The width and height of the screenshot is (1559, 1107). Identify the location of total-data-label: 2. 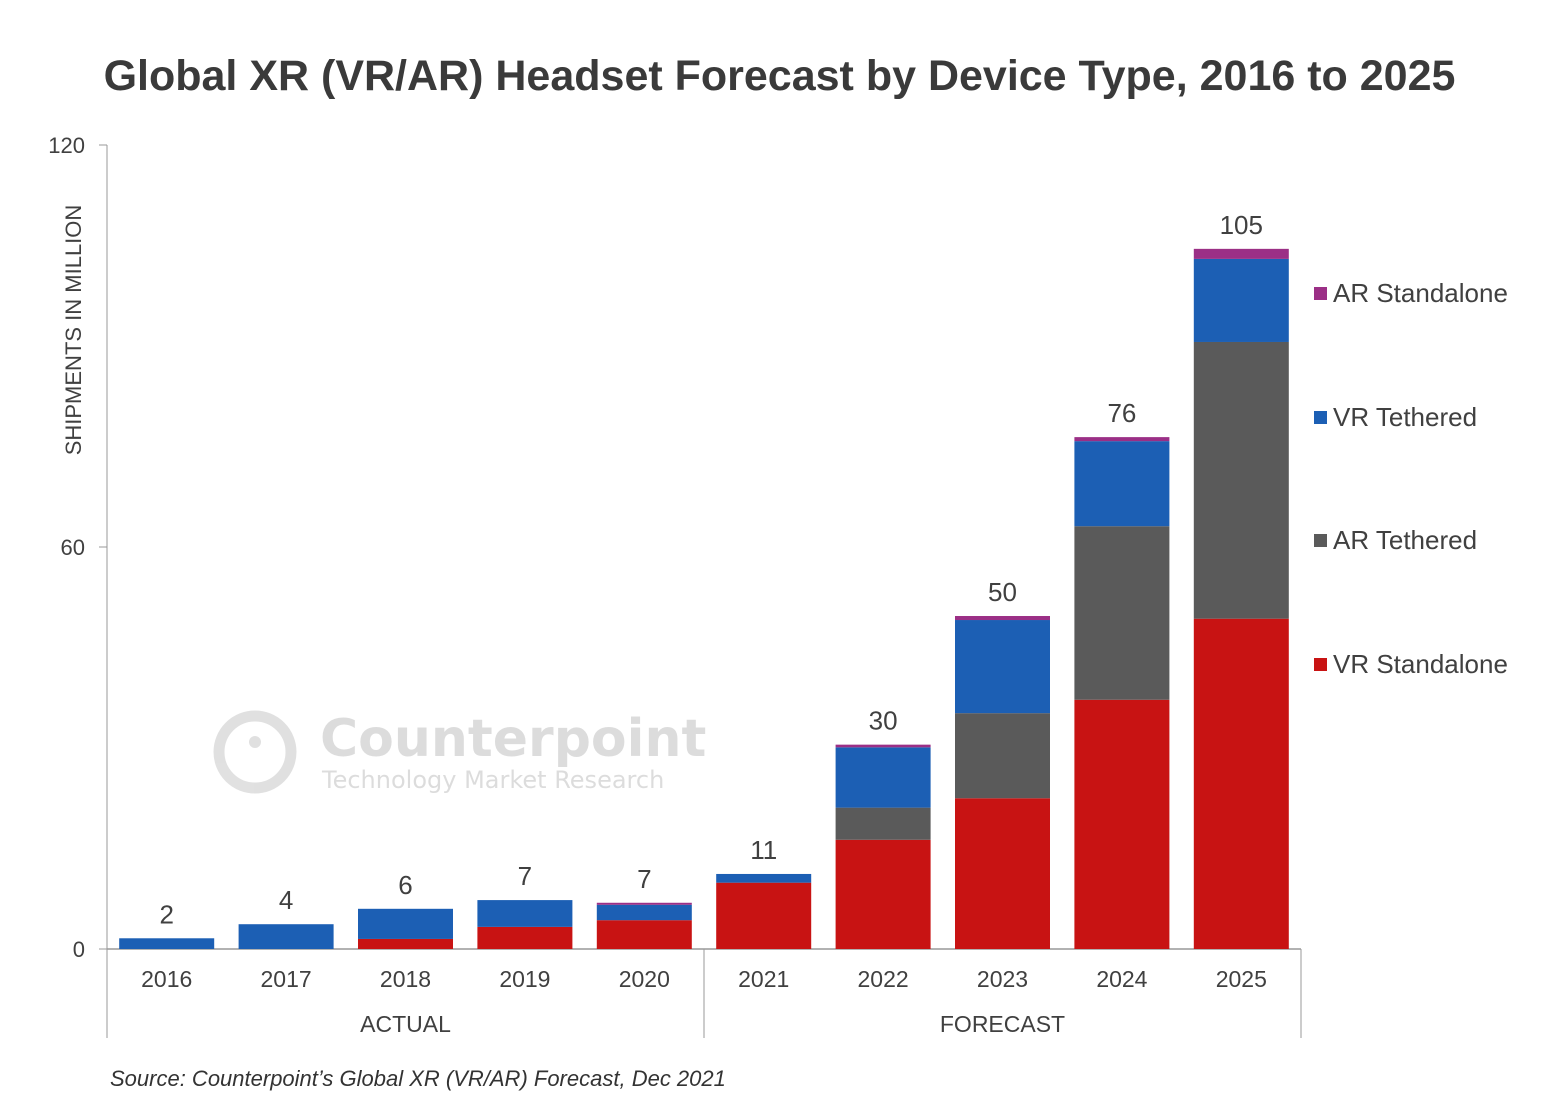
(166, 914).